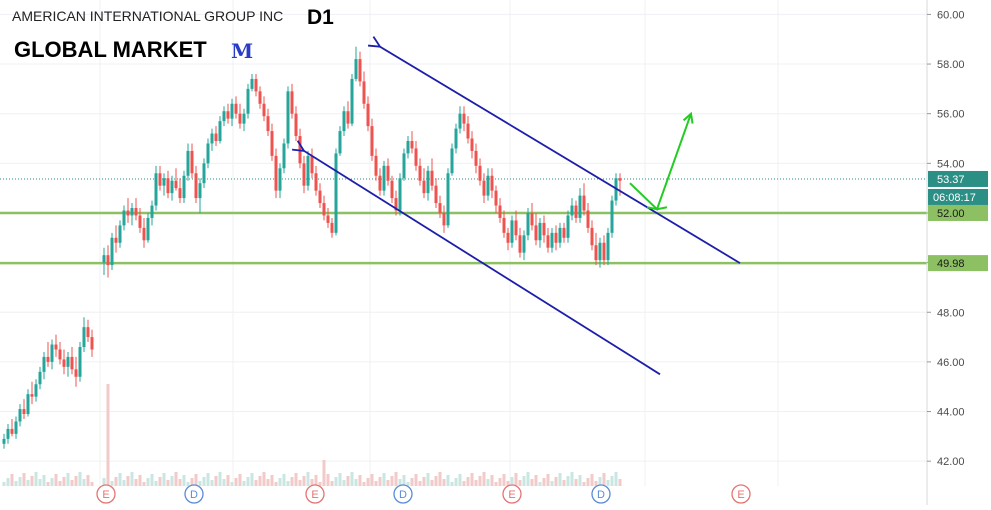 The height and width of the screenshot is (510, 991). I want to click on brand-logo-icon: M, so click(242, 51).